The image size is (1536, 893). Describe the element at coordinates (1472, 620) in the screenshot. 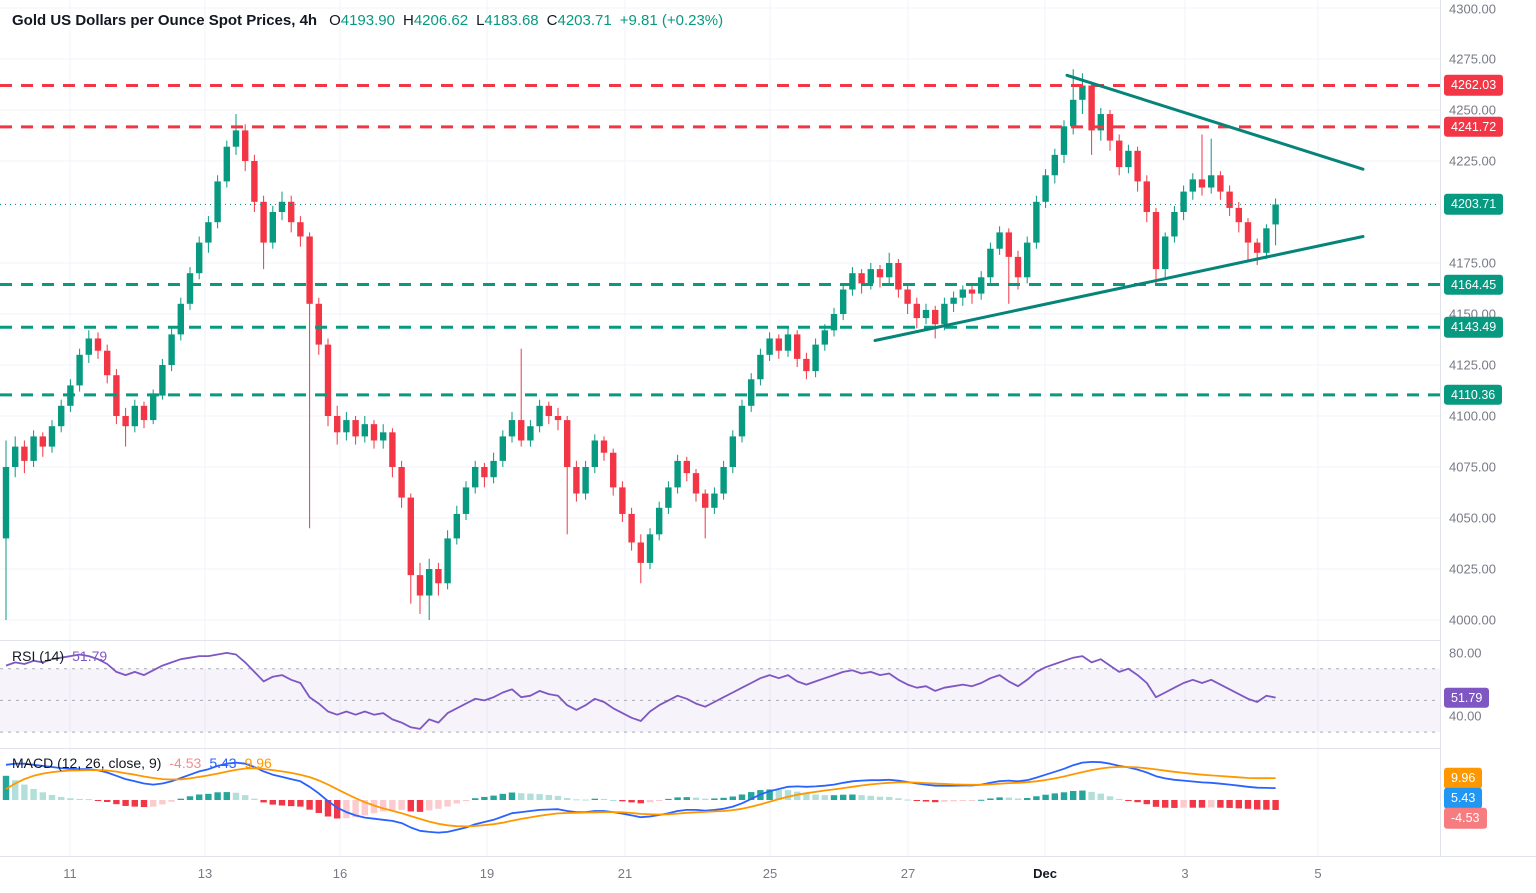

I see `axis-tick: 4000.00` at that location.